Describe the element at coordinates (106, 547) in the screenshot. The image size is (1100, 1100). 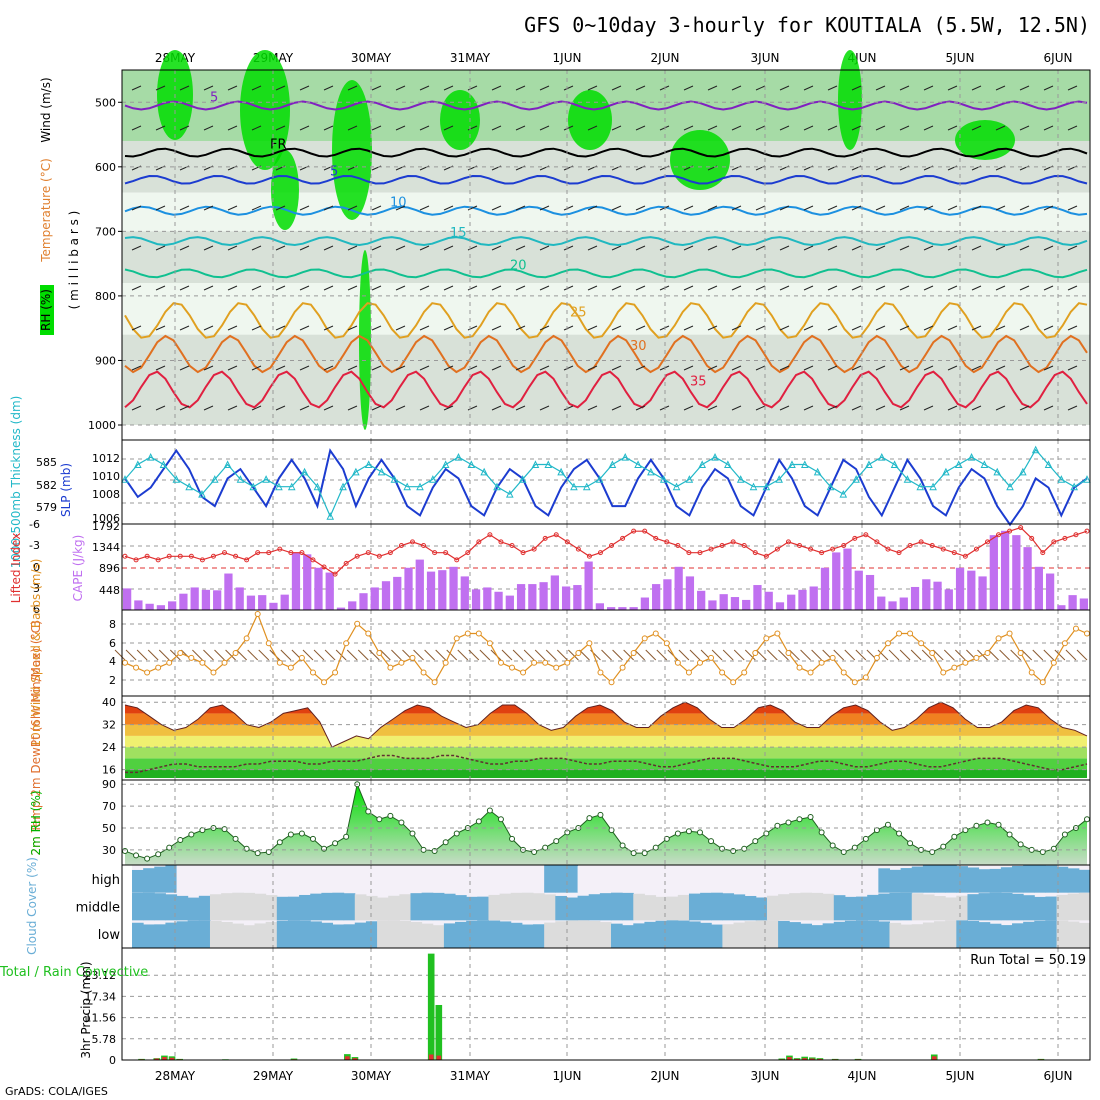
I see `cape-tick-label: 1344` at that location.